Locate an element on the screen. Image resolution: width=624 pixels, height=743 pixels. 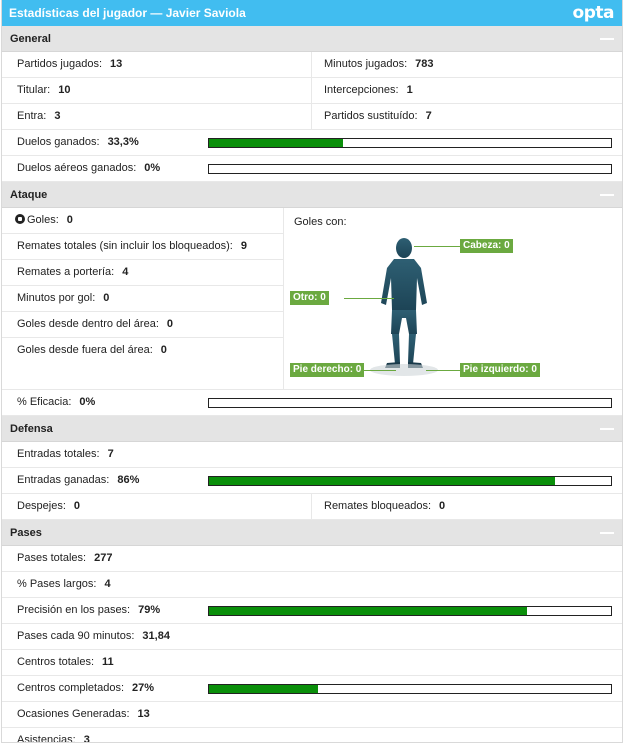
section-pases-title: Pases is located at coordinates (26, 533).